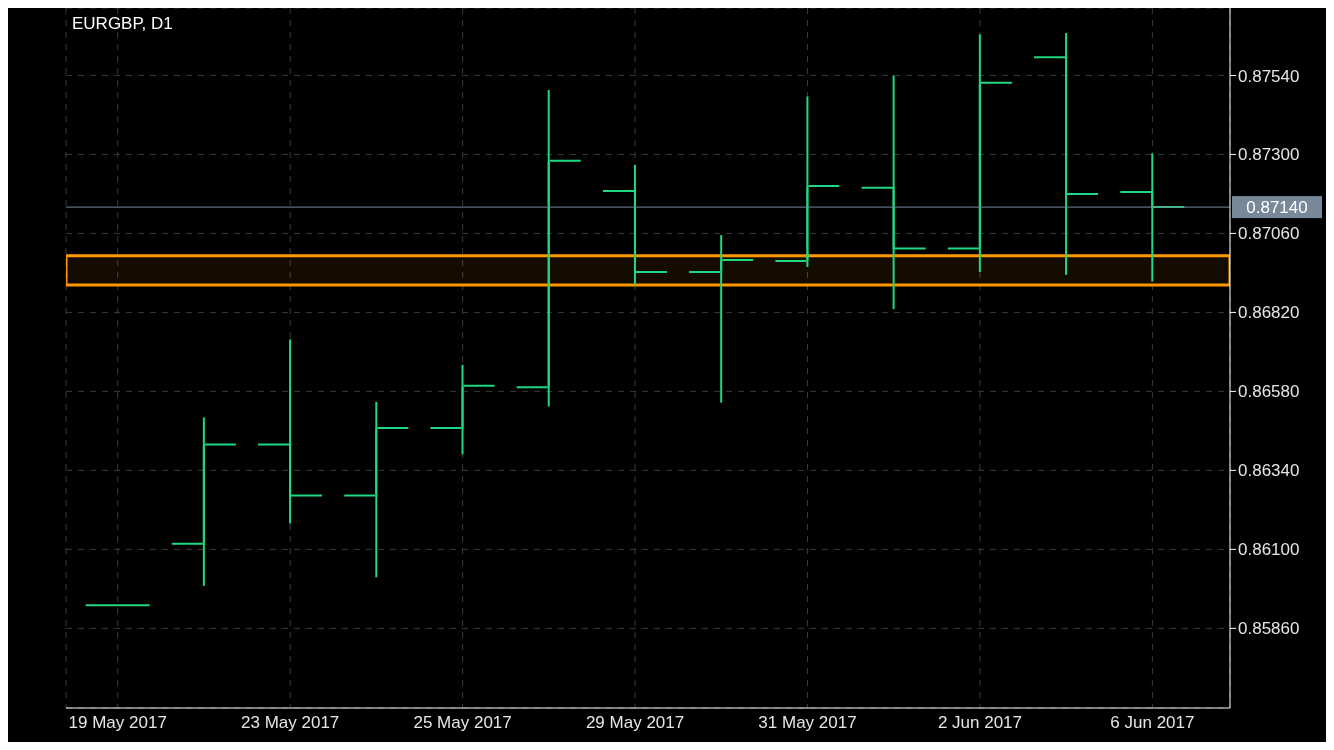  Describe the element at coordinates (1269, 550) in the screenshot. I see `y-tick-label: 0.86100` at that location.